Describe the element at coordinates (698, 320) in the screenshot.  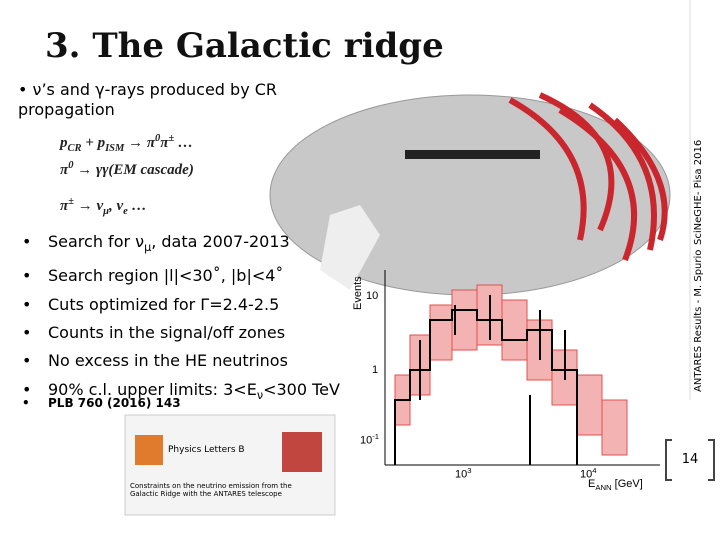
I see `sidebar-author: ANTARES Results - M. Spurio` at that location.